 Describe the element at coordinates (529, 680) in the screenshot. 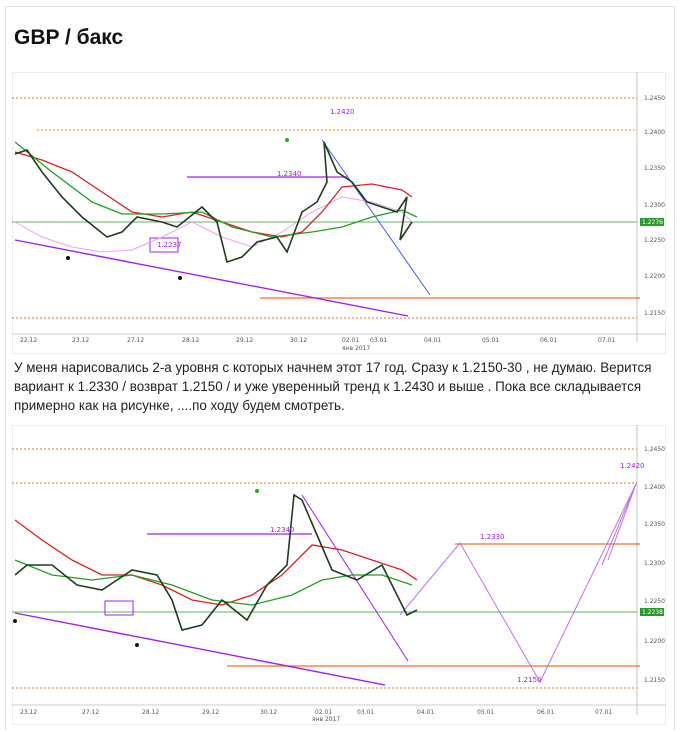

I see `level-annotation: 1.2150` at that location.